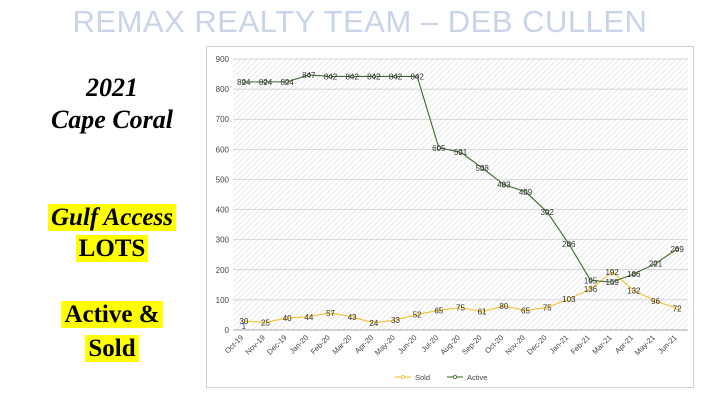 The image size is (720, 405). I want to click on active-text: Active &, so click(112, 314).